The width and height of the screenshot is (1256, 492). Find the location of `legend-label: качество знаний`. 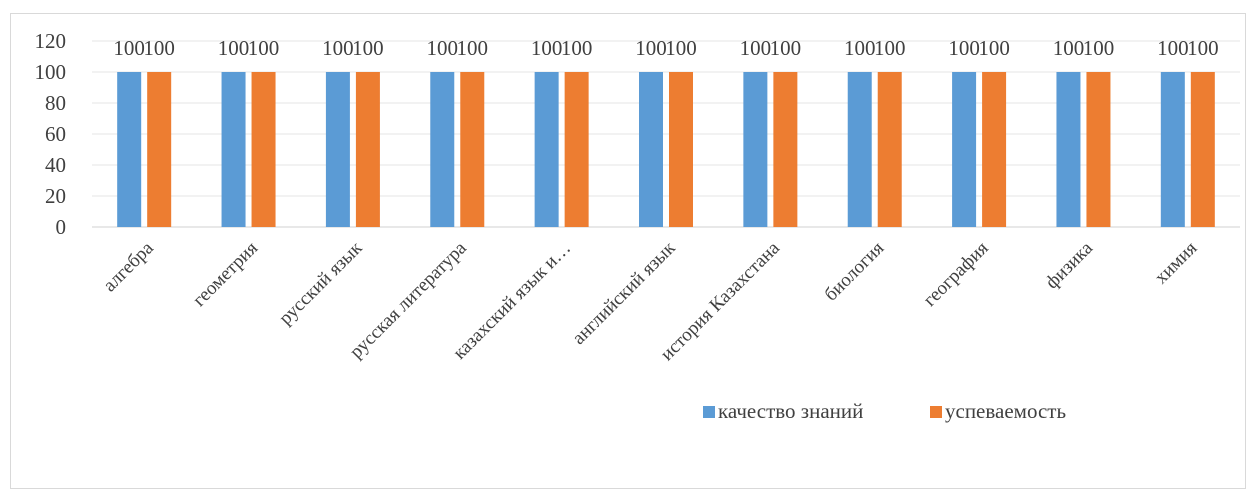

legend-label: качество знаний is located at coordinates (790, 411).